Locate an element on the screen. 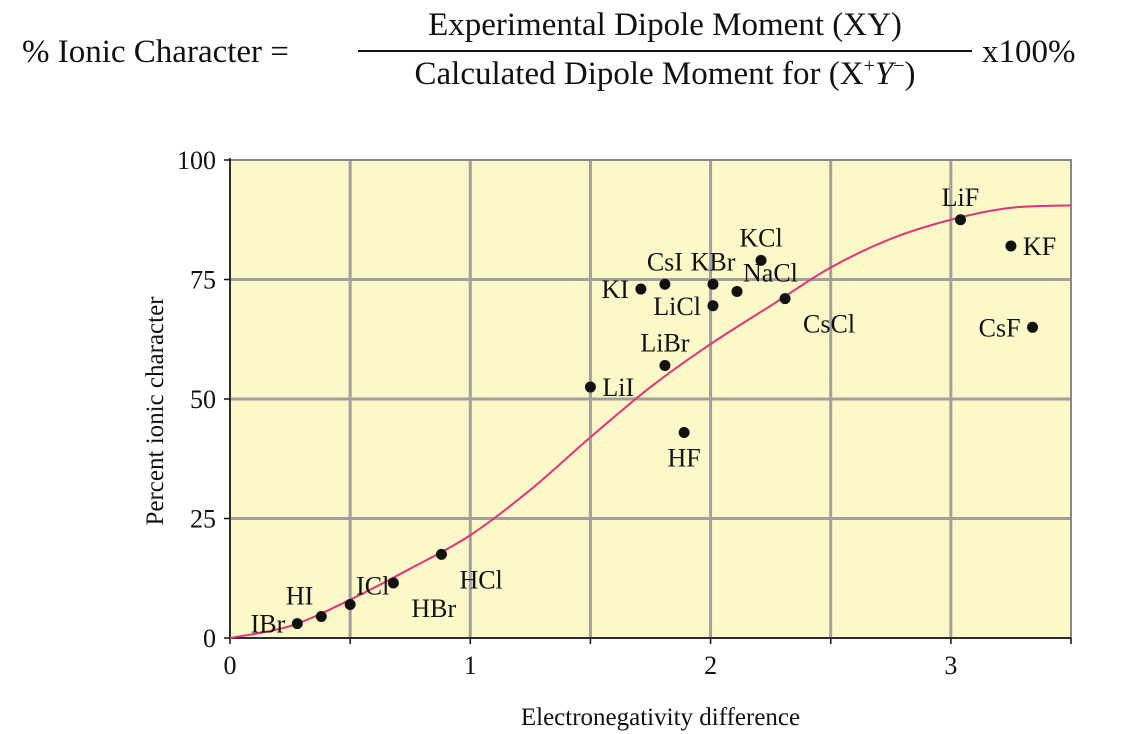 This screenshot has width=1137, height=734. point-label-kf: KF is located at coordinates (1039, 246).